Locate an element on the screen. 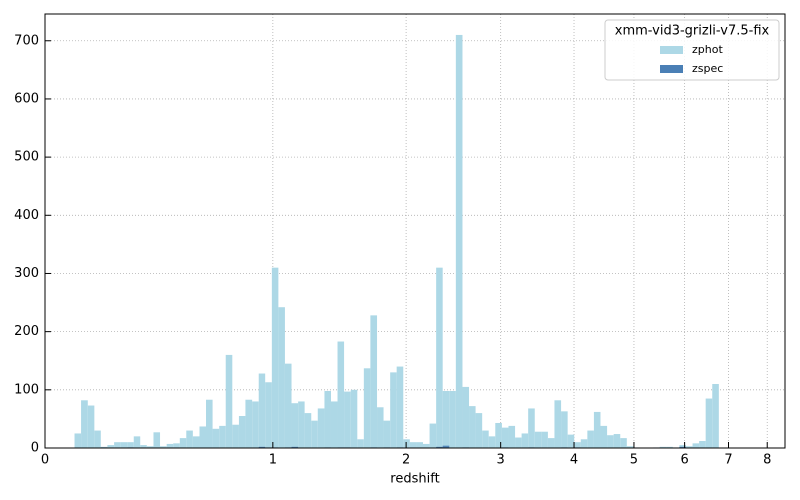  x-tick-label: 3 is located at coordinates (501, 460).